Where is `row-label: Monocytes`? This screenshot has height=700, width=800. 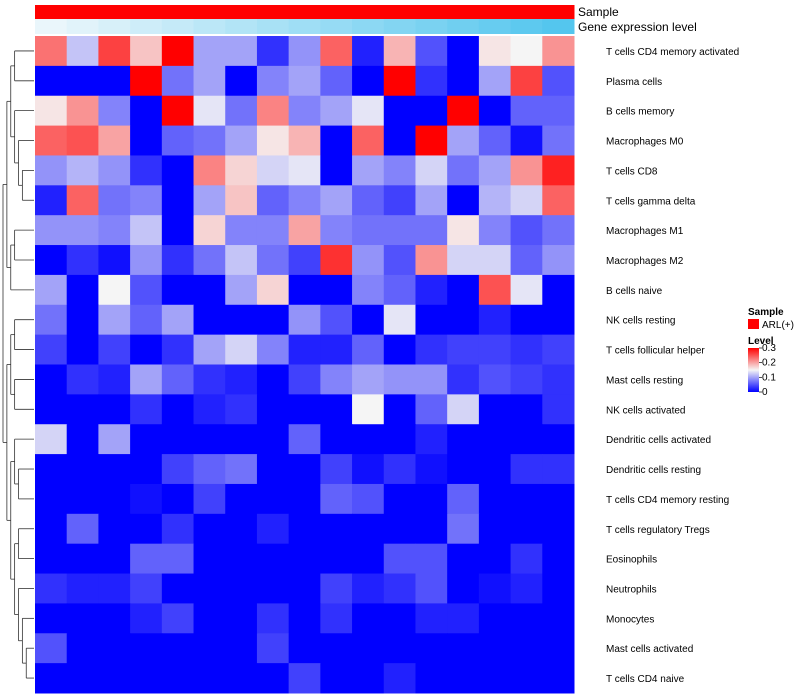 row-label: Monocytes is located at coordinates (630, 619).